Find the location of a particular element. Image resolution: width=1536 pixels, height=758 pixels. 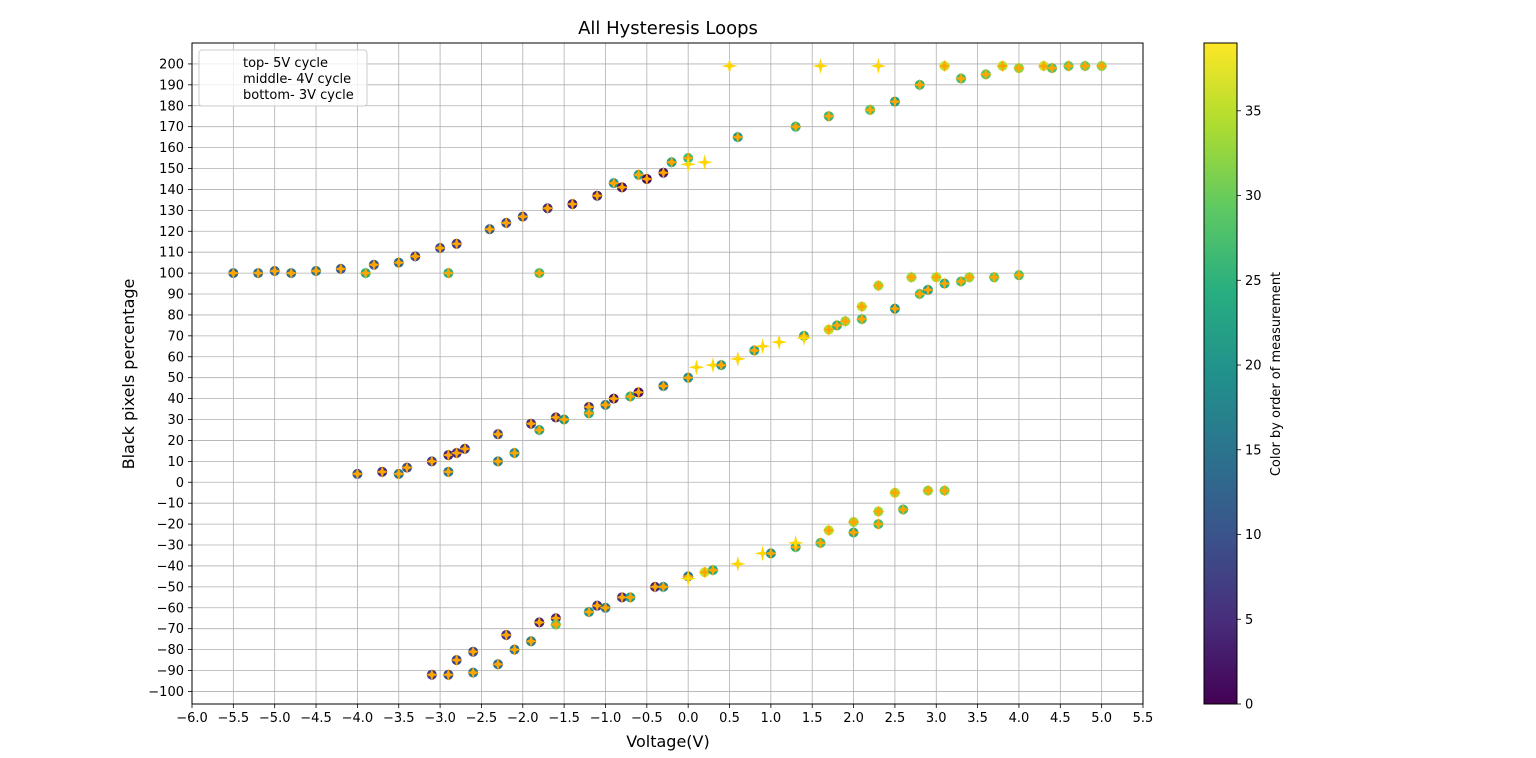

x-tick-label: 1.5 is located at coordinates (812, 718).